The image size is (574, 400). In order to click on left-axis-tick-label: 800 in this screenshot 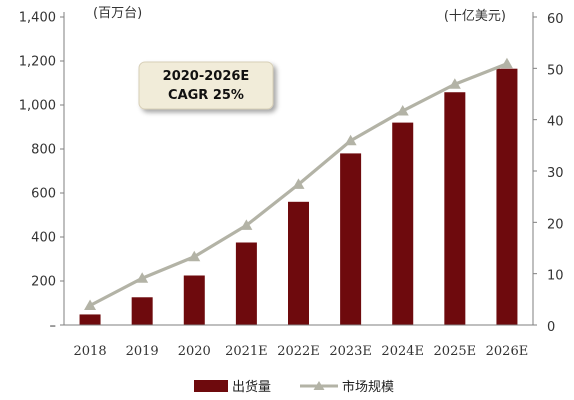, I will do `click(43, 150)`.